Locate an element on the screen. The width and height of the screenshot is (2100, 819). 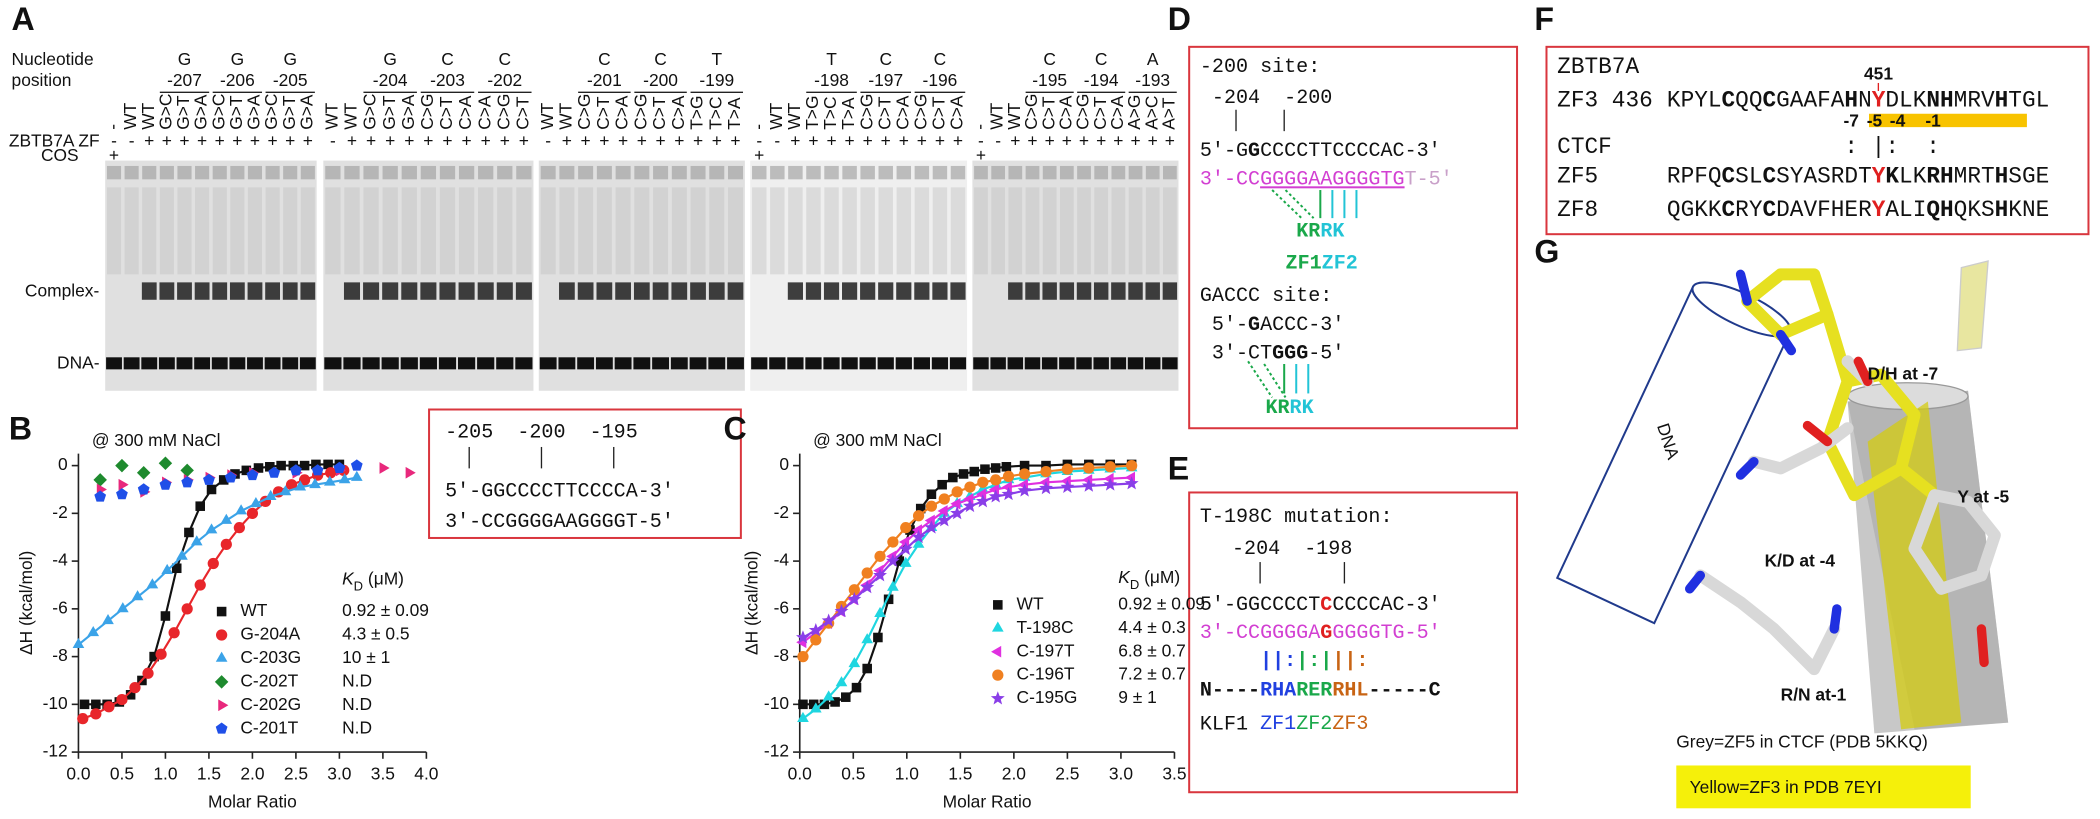
kd-label: 7.2 ± 0.7 is located at coordinates (1152, 674).